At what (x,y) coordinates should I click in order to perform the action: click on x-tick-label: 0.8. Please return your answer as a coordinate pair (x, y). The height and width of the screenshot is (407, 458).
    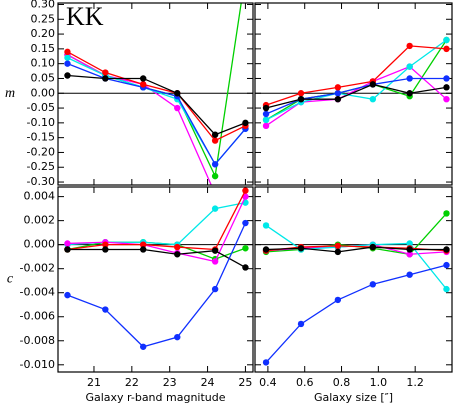
    Looking at the image, I should click on (342, 382).